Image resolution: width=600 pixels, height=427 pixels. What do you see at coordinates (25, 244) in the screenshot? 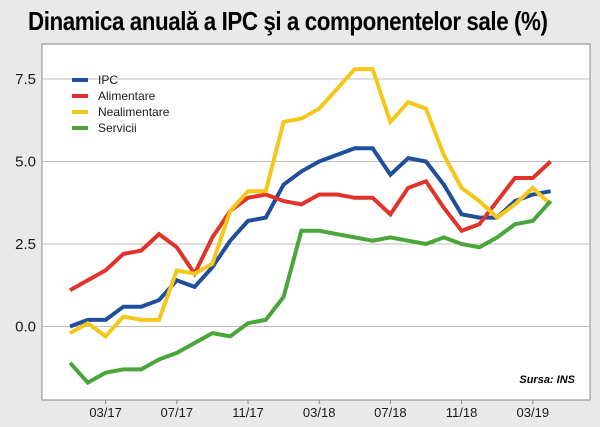
I see `y-tick-label: 2.5` at bounding box center [25, 244].